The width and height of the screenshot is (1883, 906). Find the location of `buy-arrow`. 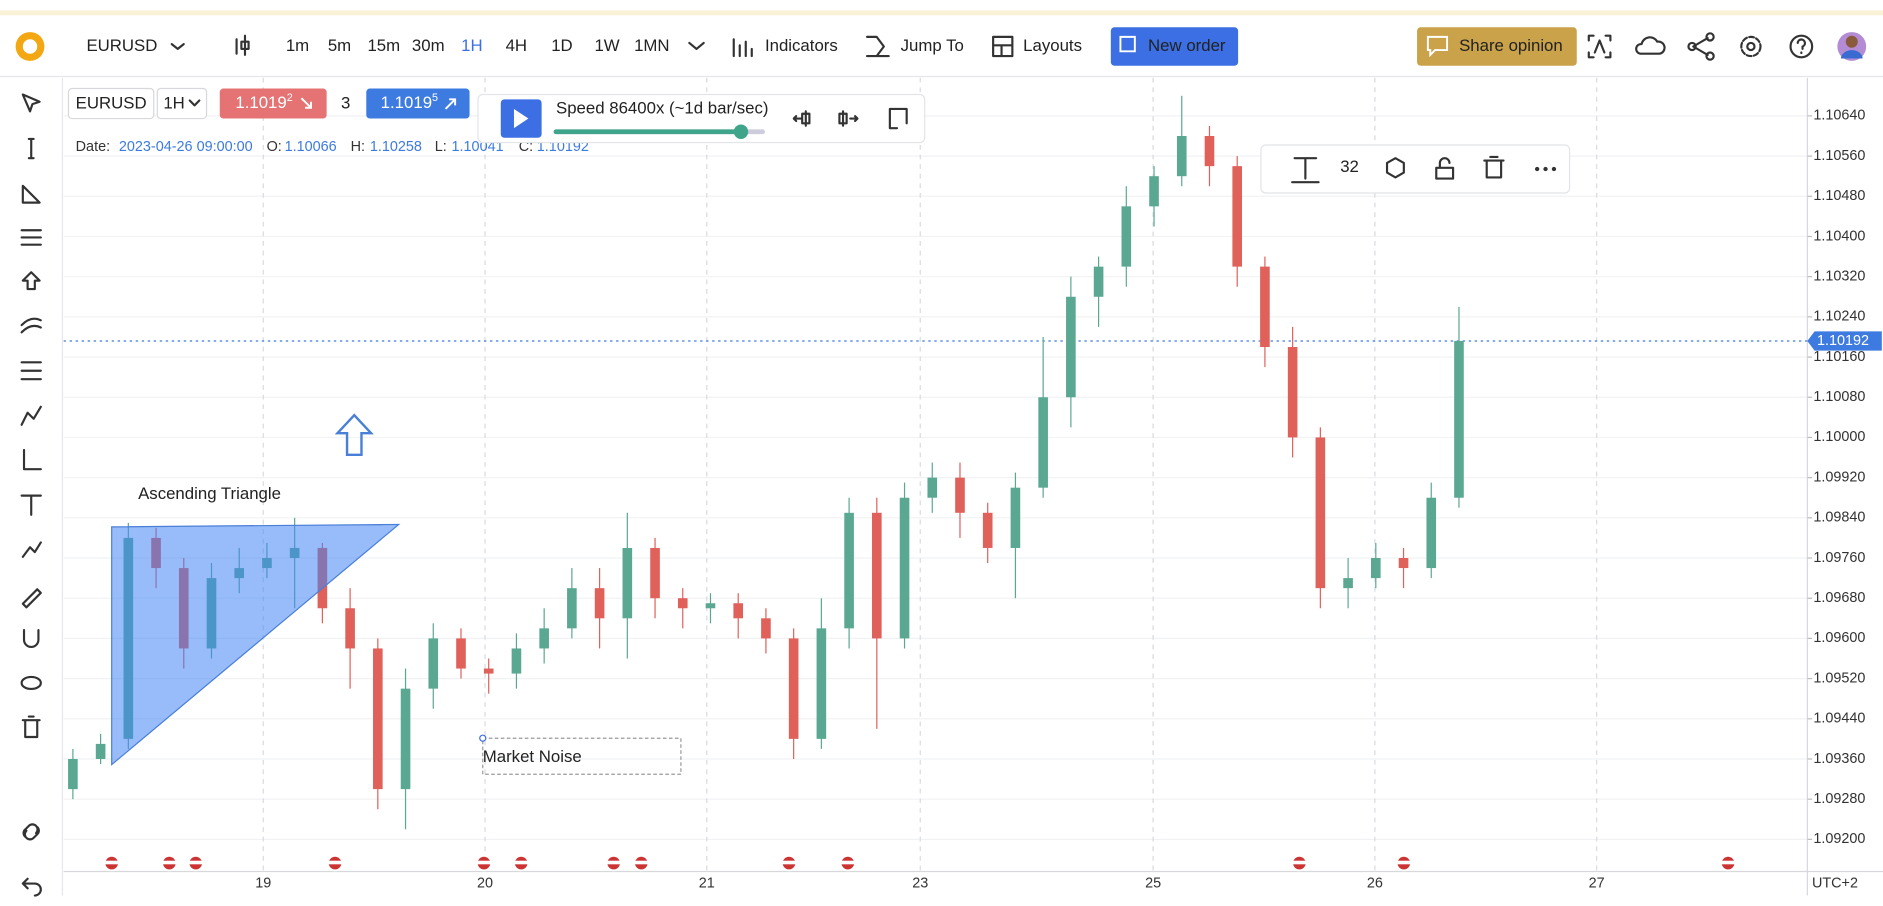

buy-arrow is located at coordinates (450, 104).